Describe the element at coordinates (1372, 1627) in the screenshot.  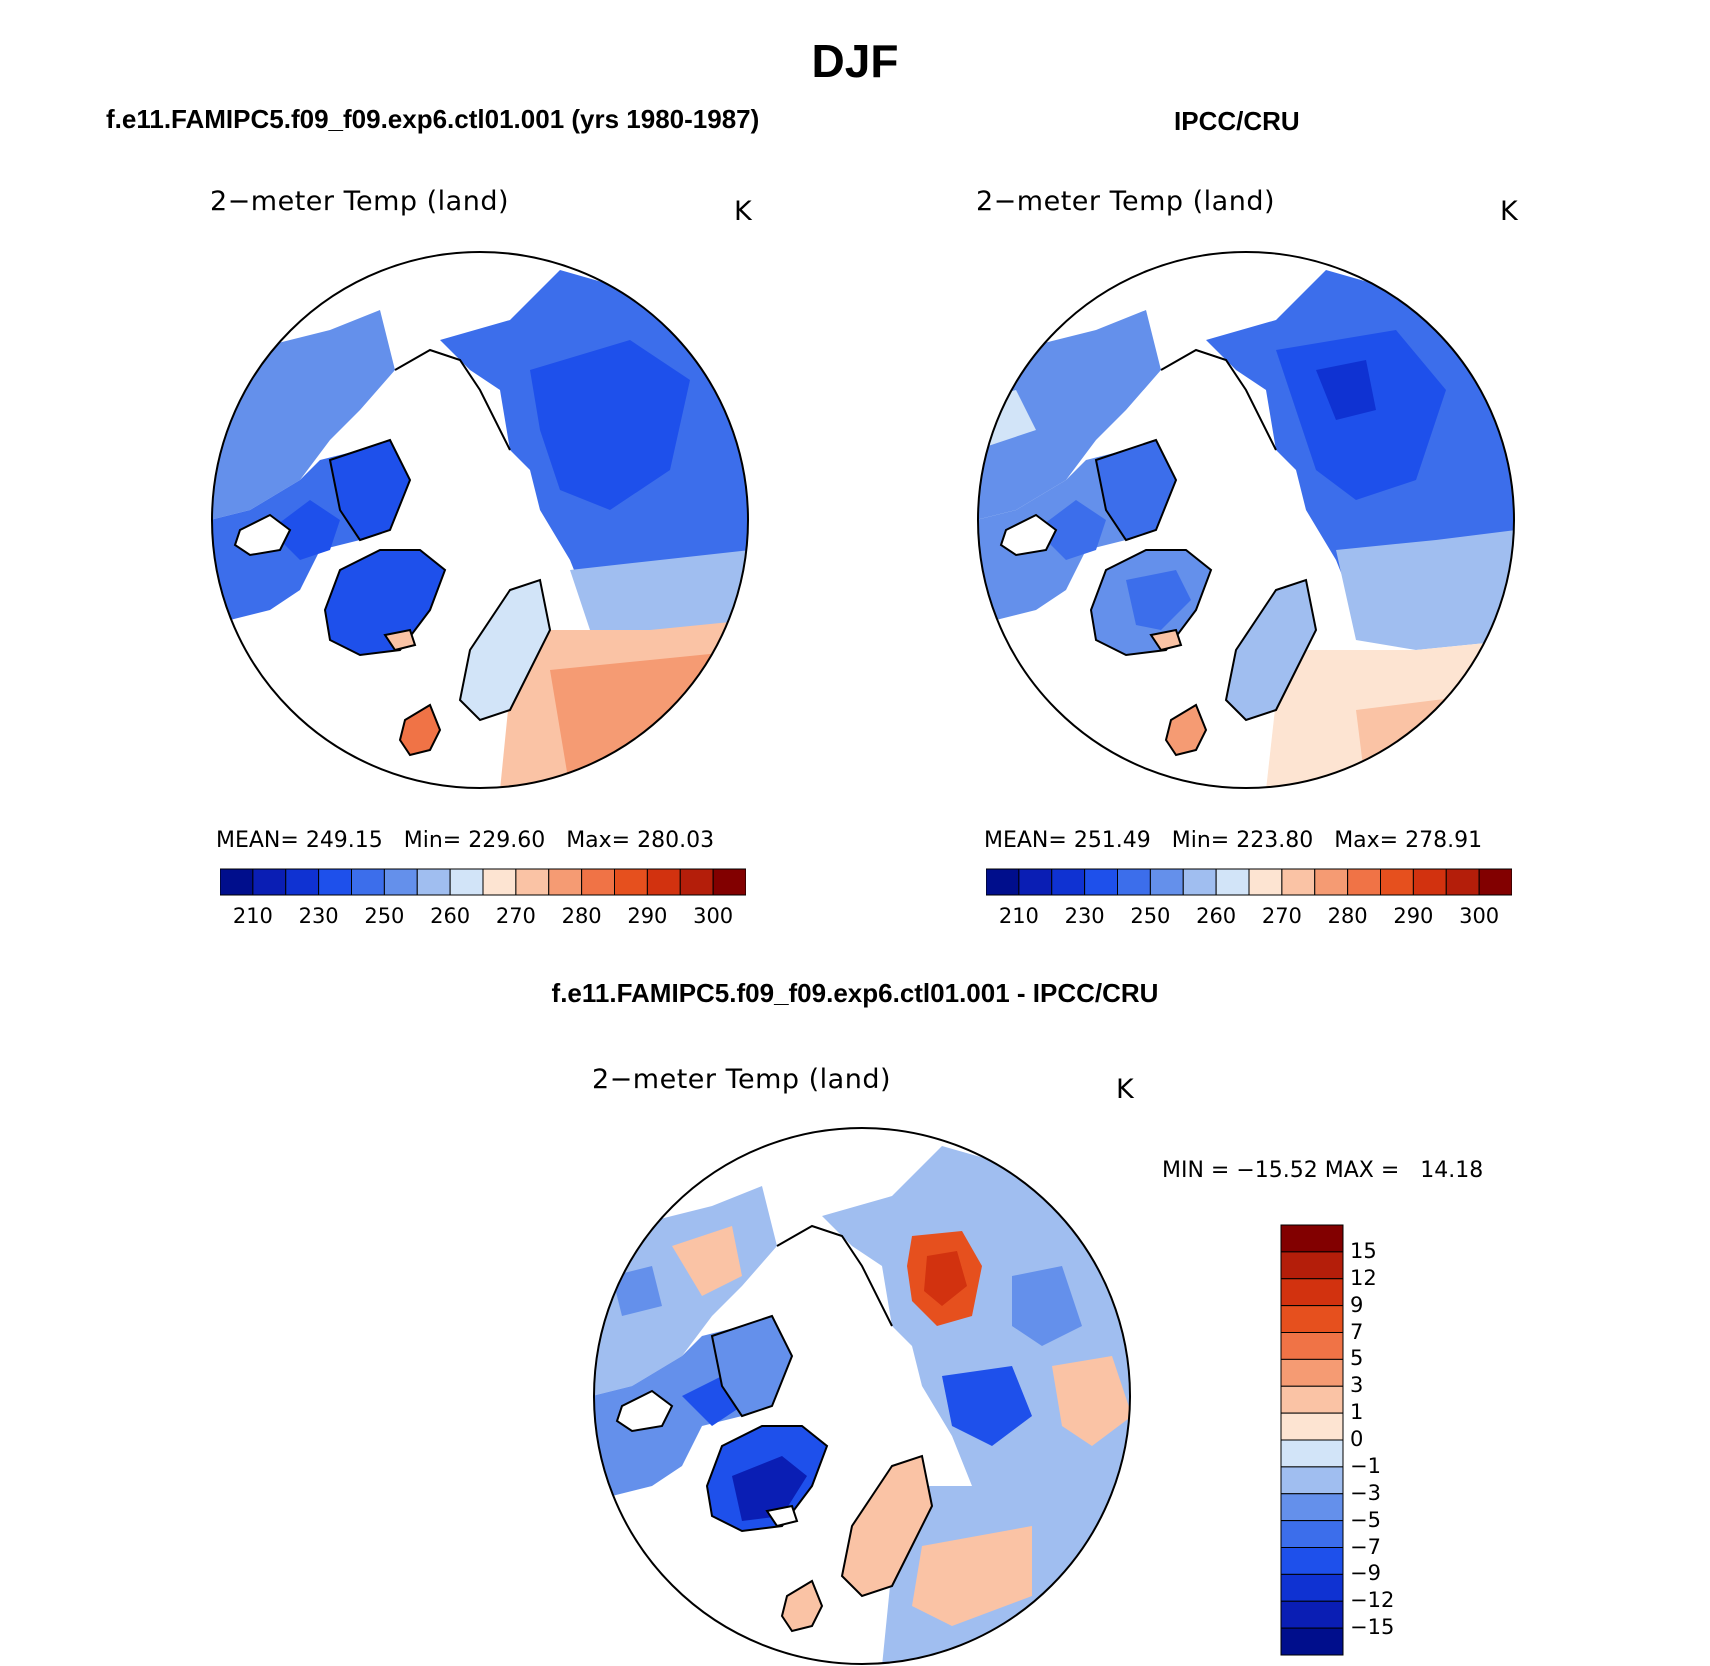
I see `diff-colorbar-tick-label: −15` at that location.